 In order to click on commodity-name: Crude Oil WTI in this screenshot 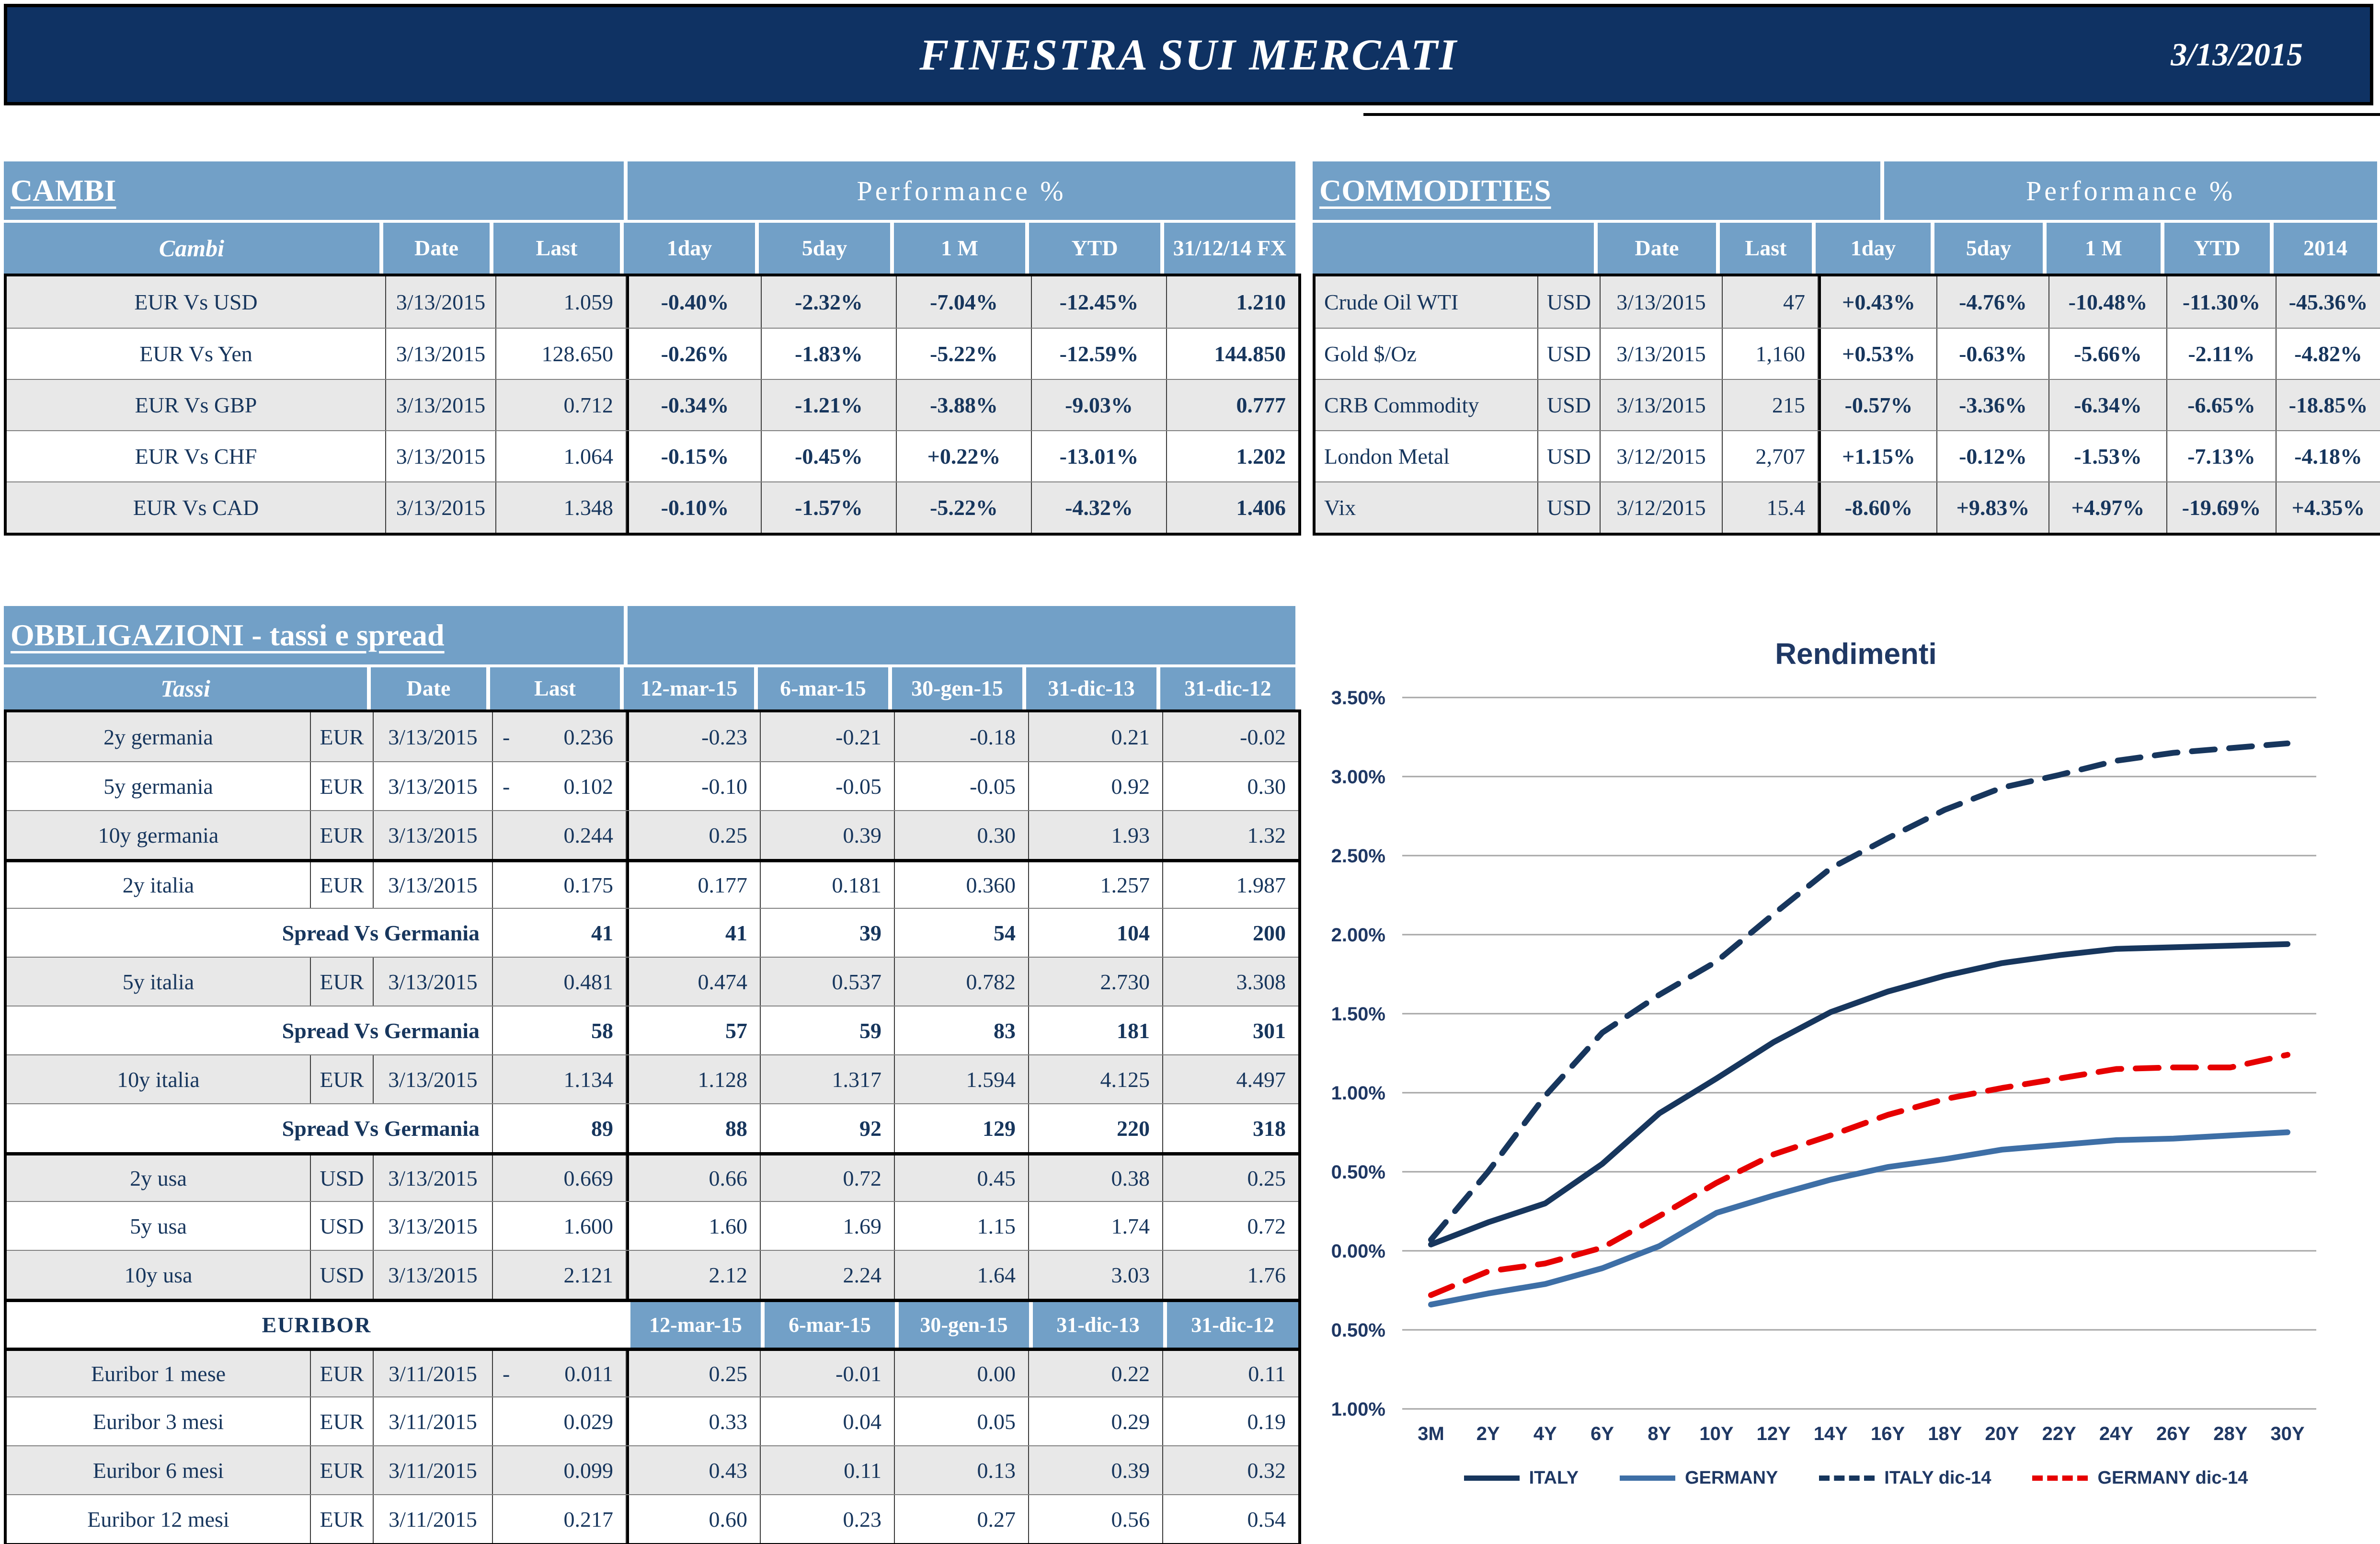, I will do `click(1427, 302)`.